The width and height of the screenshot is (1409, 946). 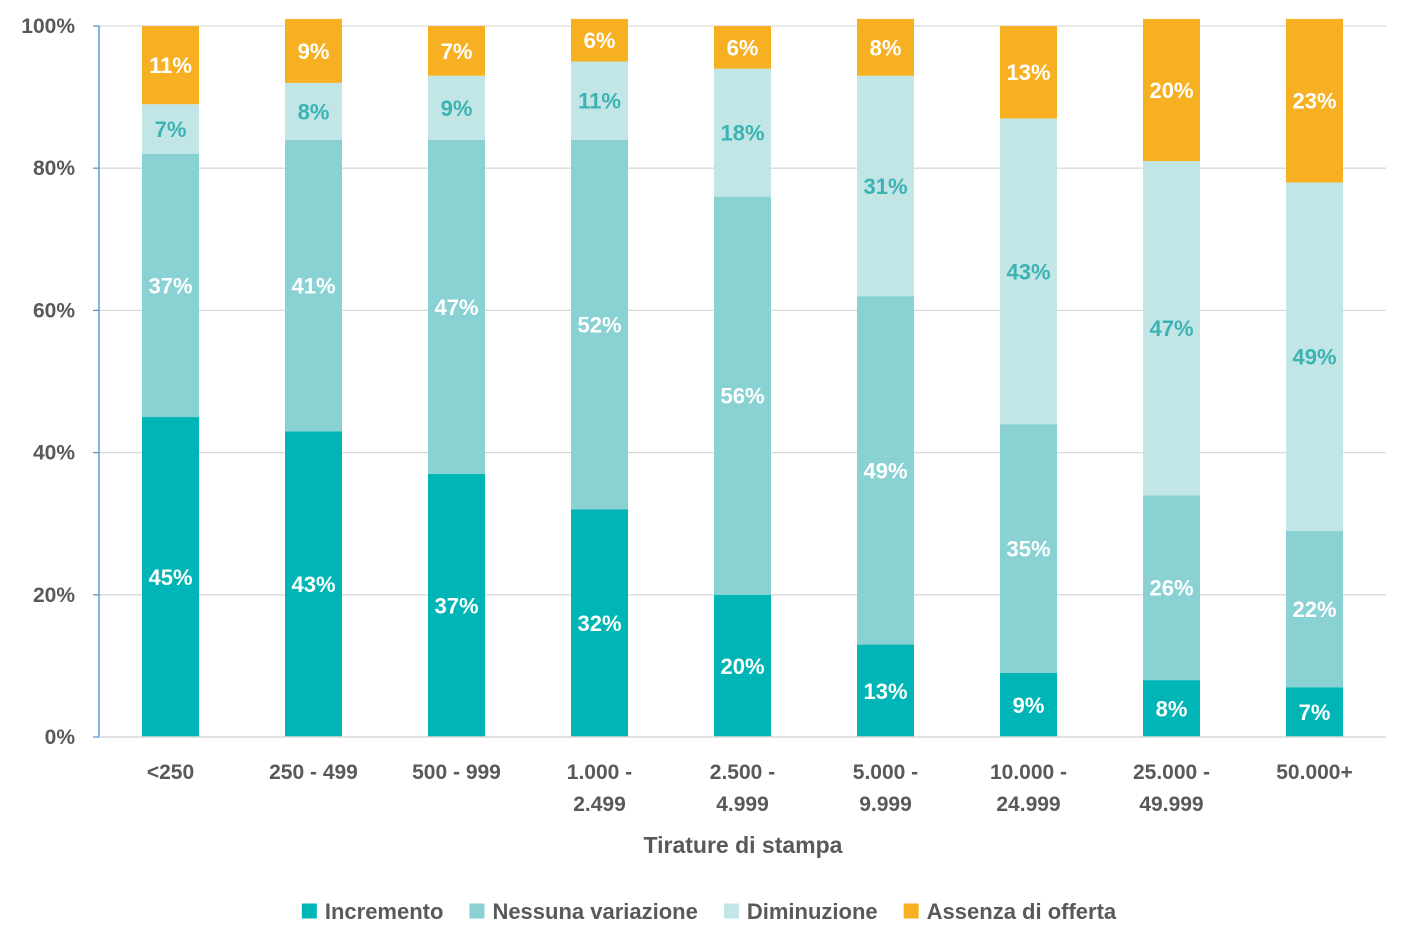 What do you see at coordinates (54, 310) in the screenshot?
I see `y-tick-label: 60%` at bounding box center [54, 310].